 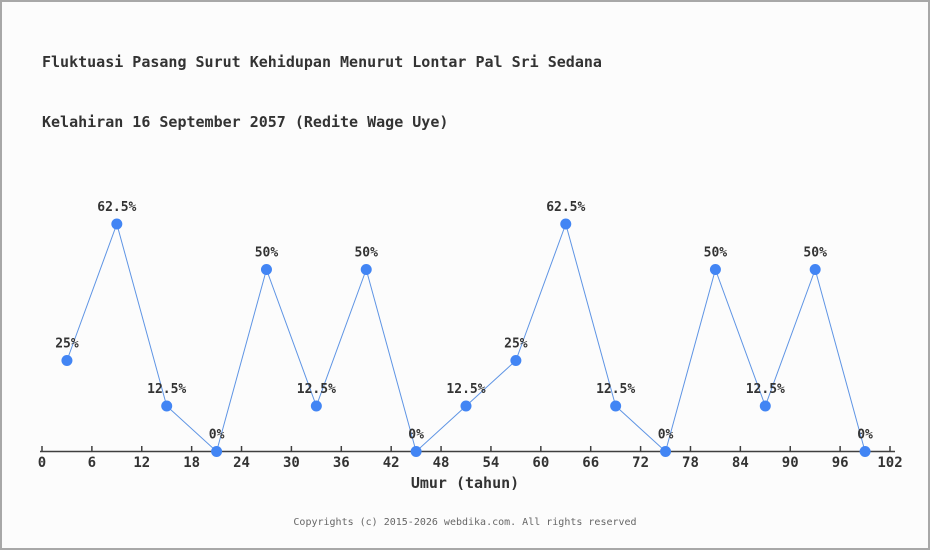 What do you see at coordinates (491, 463) in the screenshot?
I see `x-tick-label: 54` at bounding box center [491, 463].